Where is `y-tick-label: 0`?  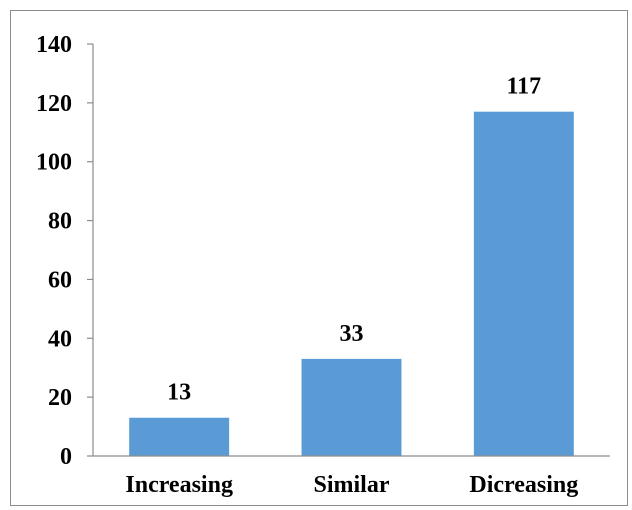 y-tick-label: 0 is located at coordinates (66, 457).